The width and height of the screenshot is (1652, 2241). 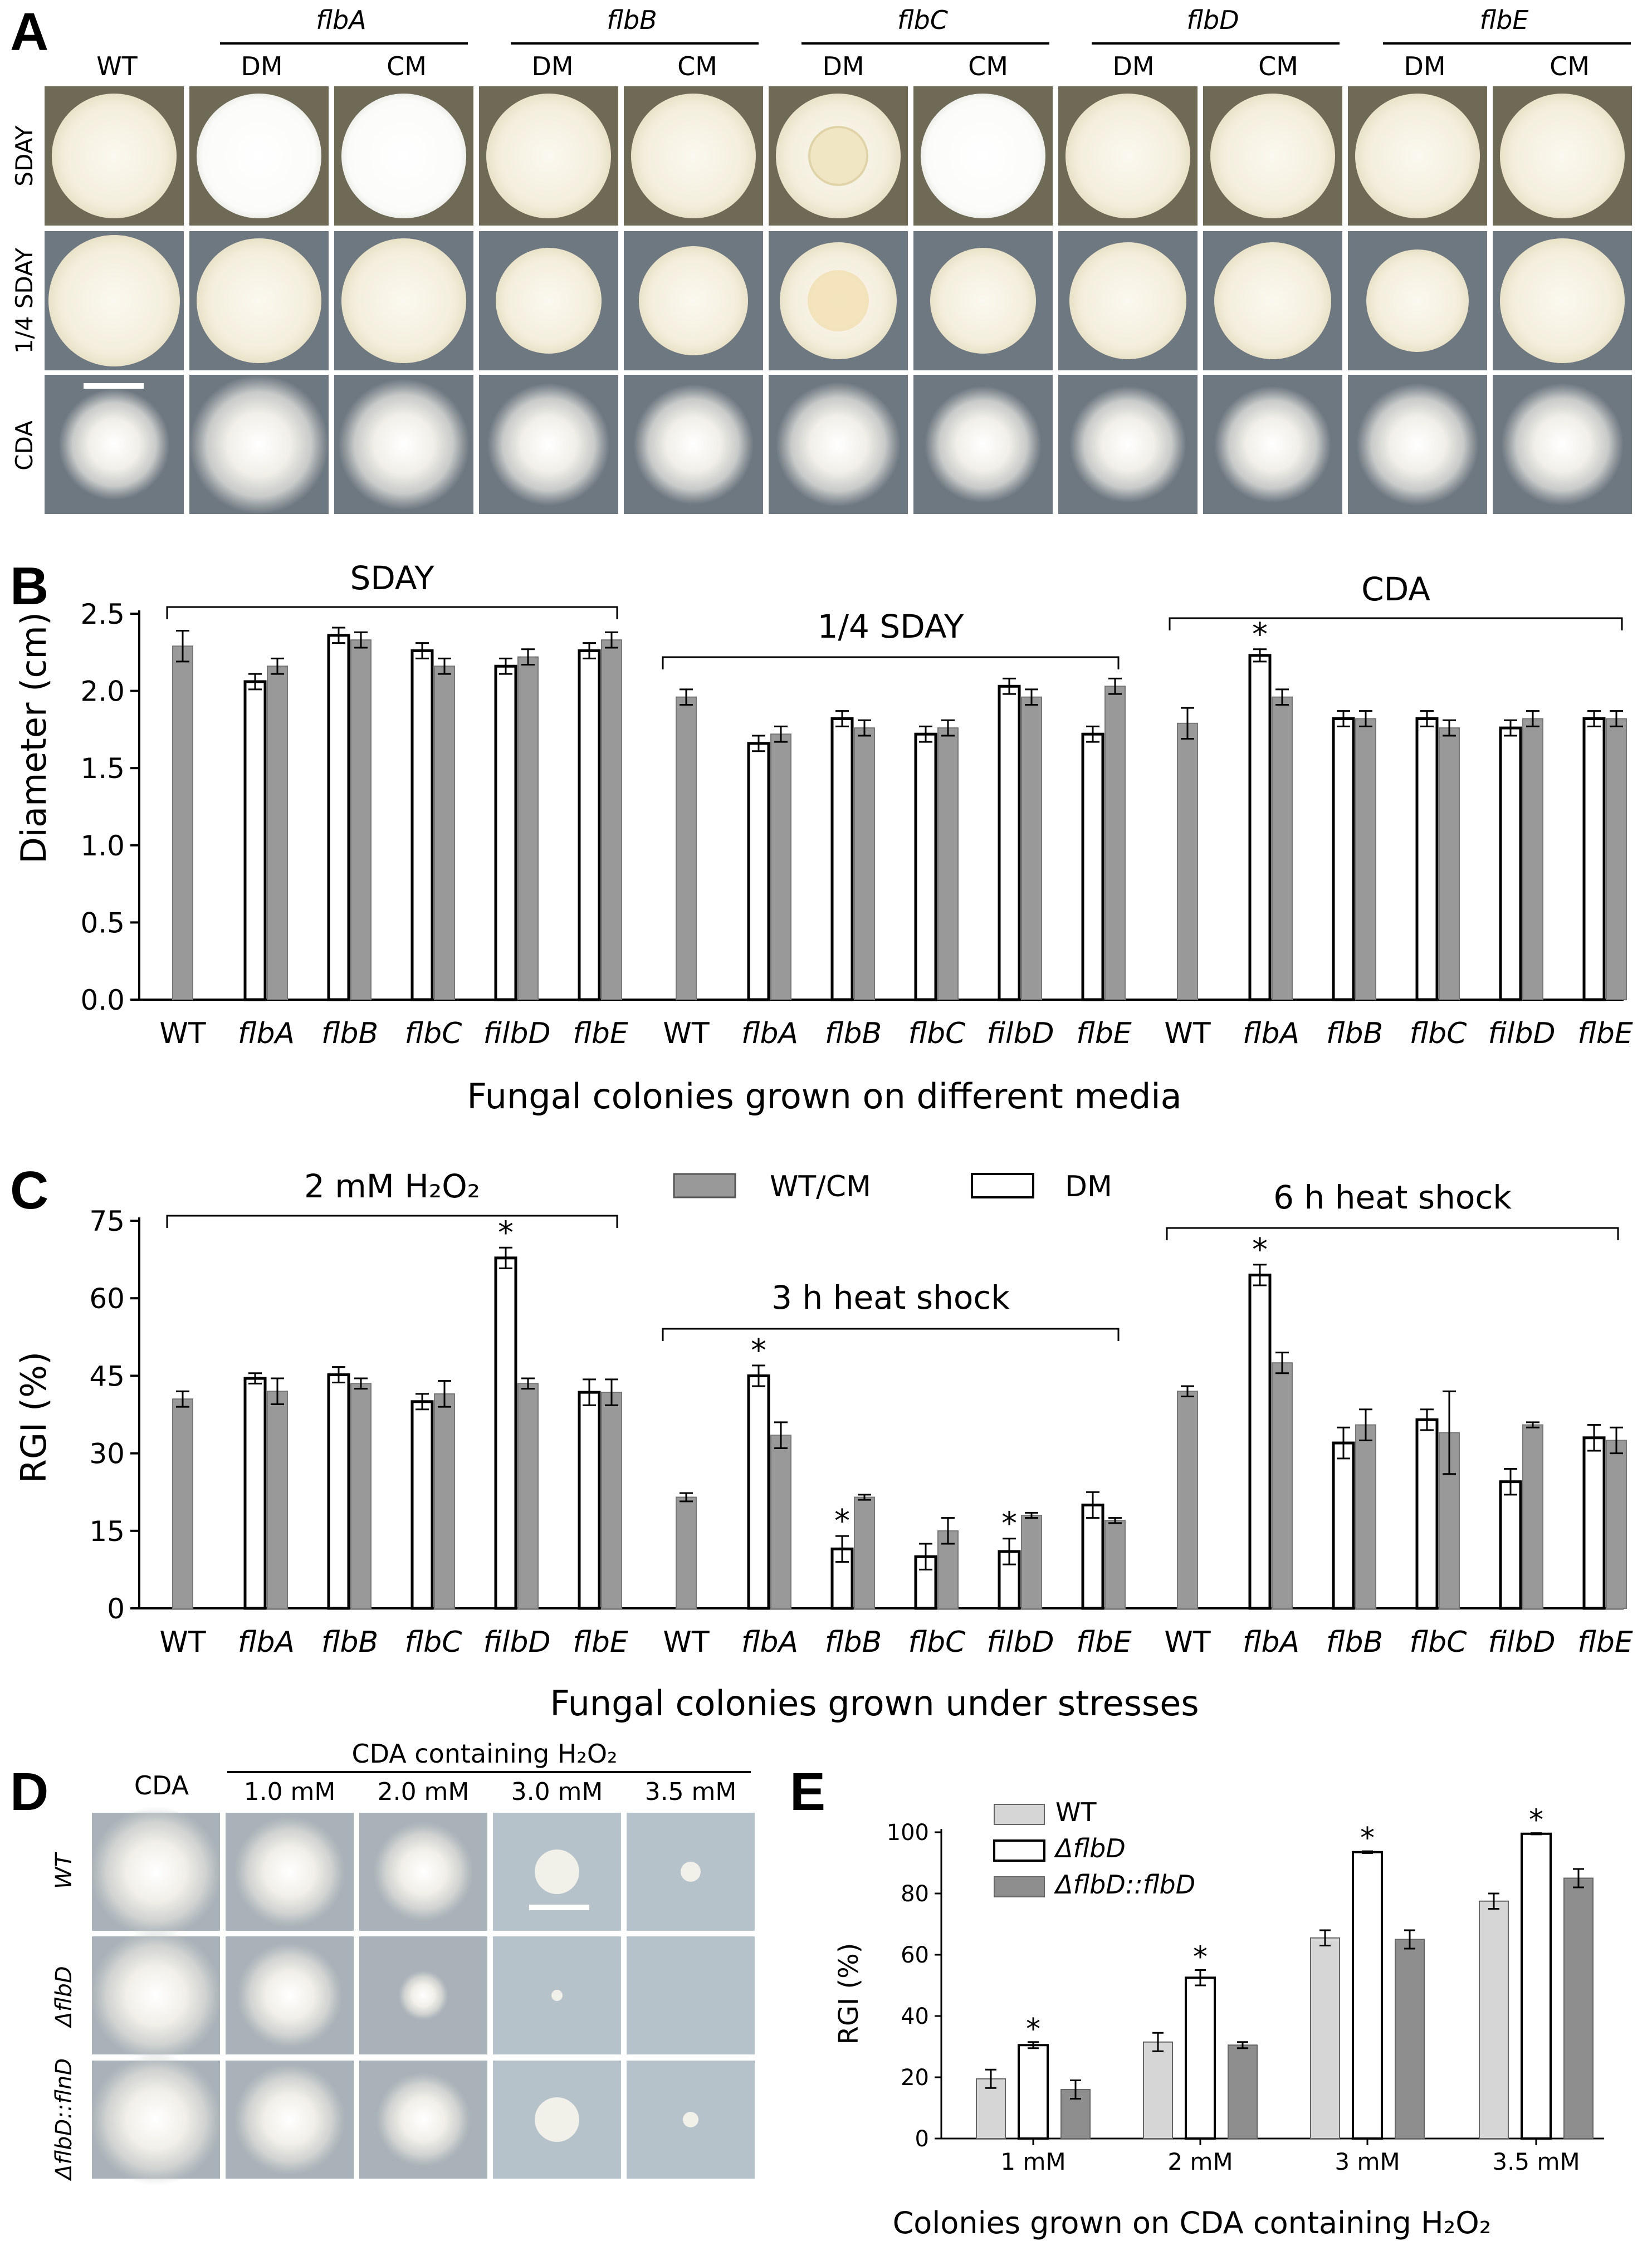 I want to click on y-tick-label: 75, so click(x=107, y=1221).